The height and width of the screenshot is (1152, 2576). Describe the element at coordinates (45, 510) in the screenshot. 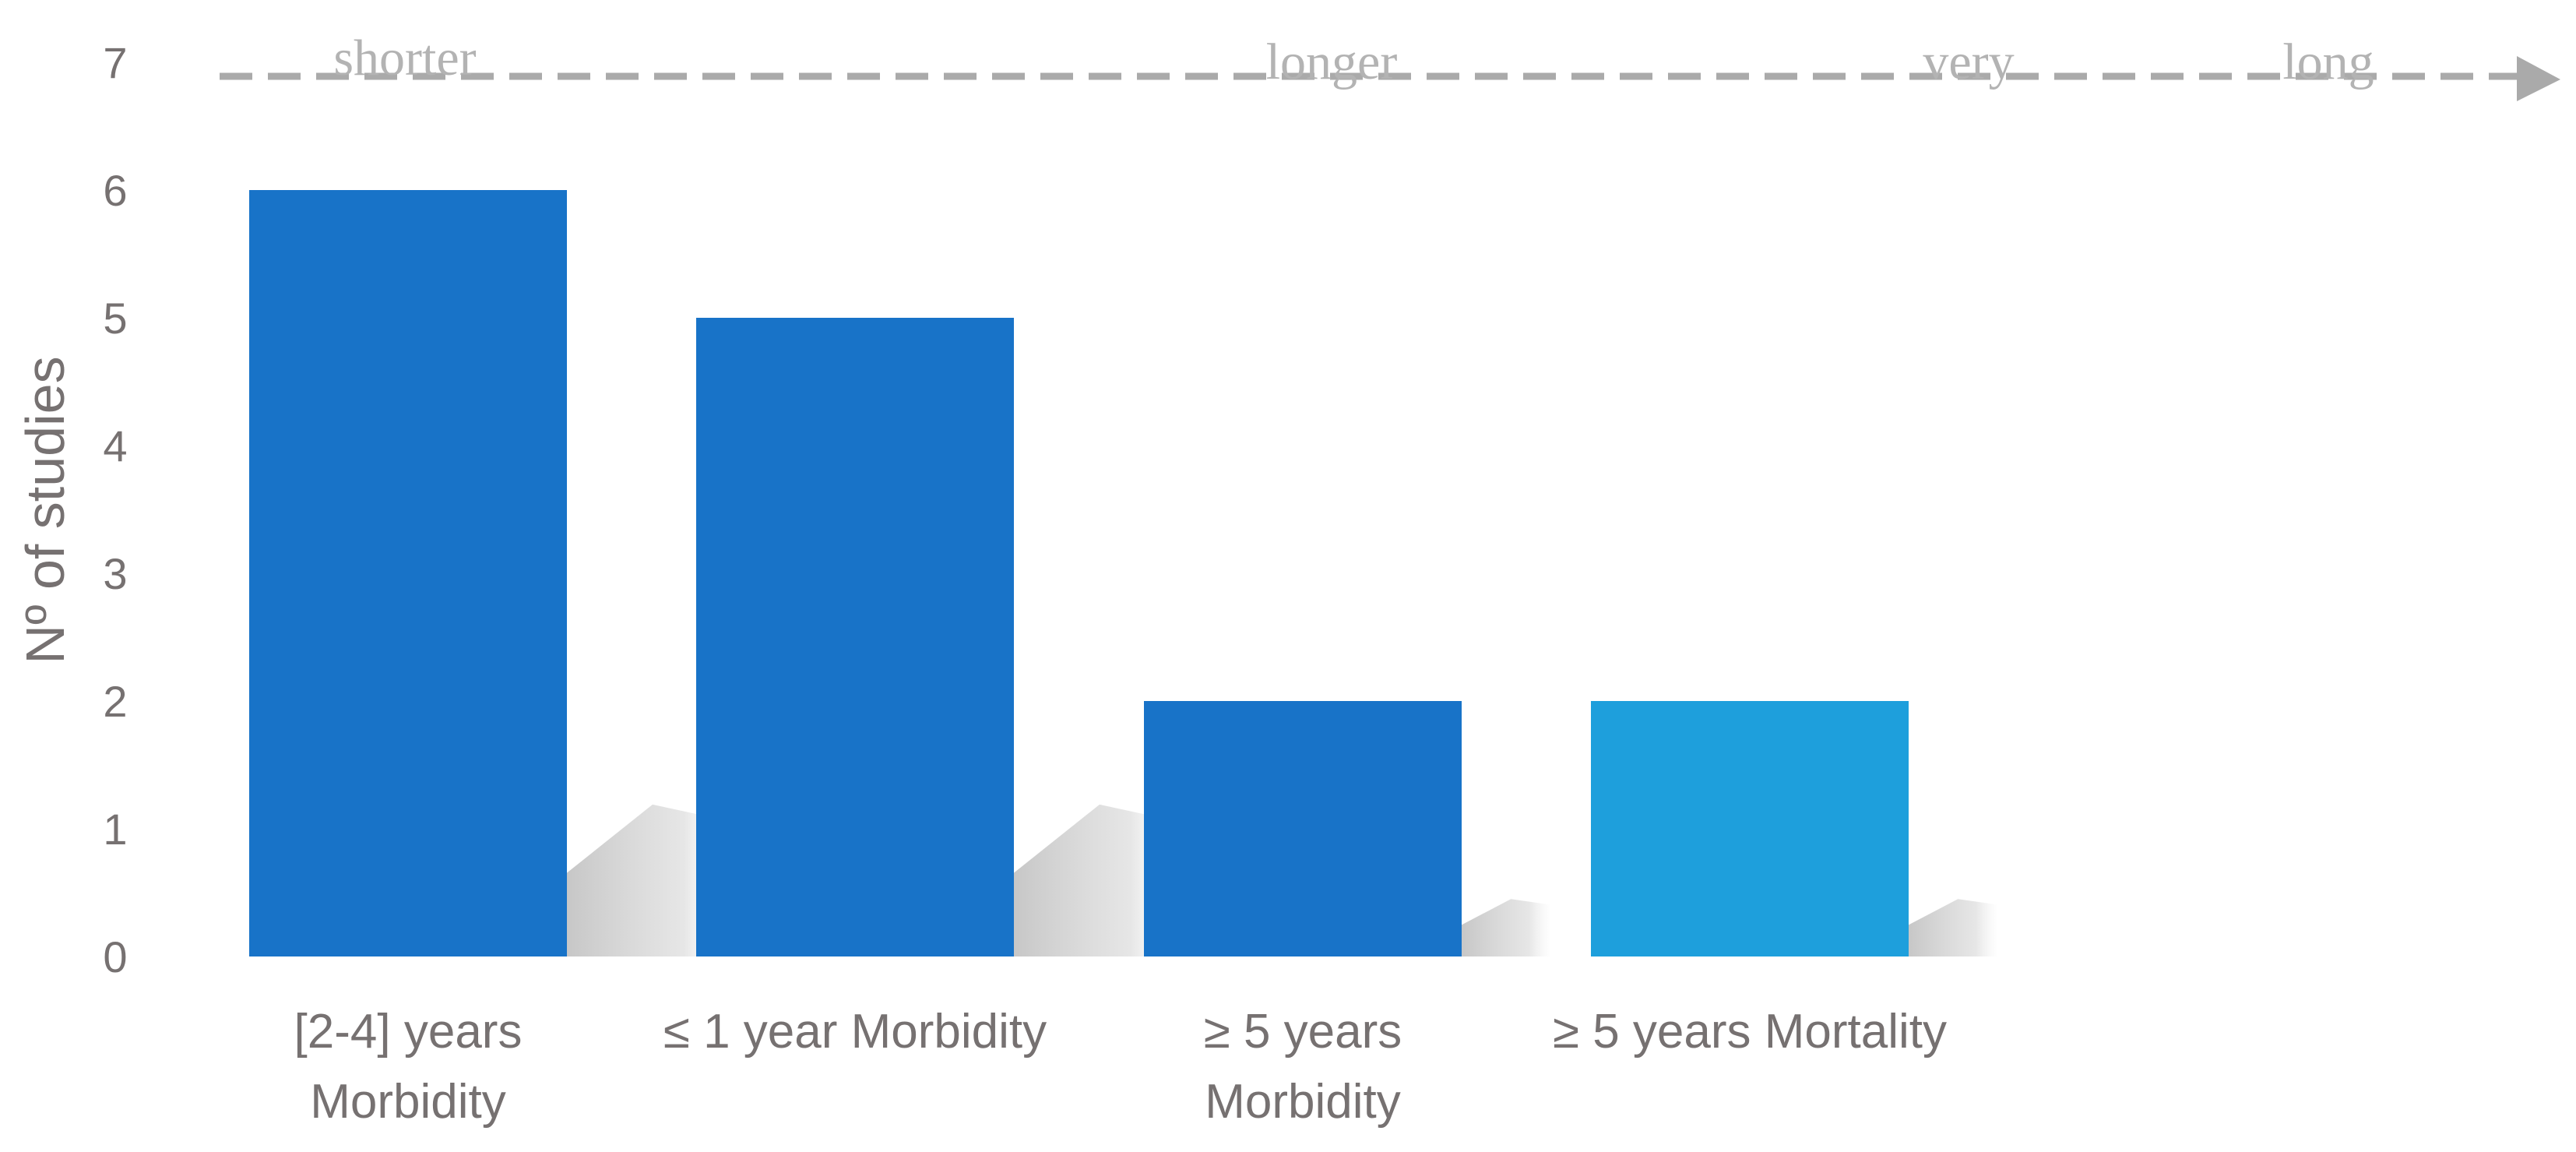

I see `y-axis-label: Nº of studies` at that location.